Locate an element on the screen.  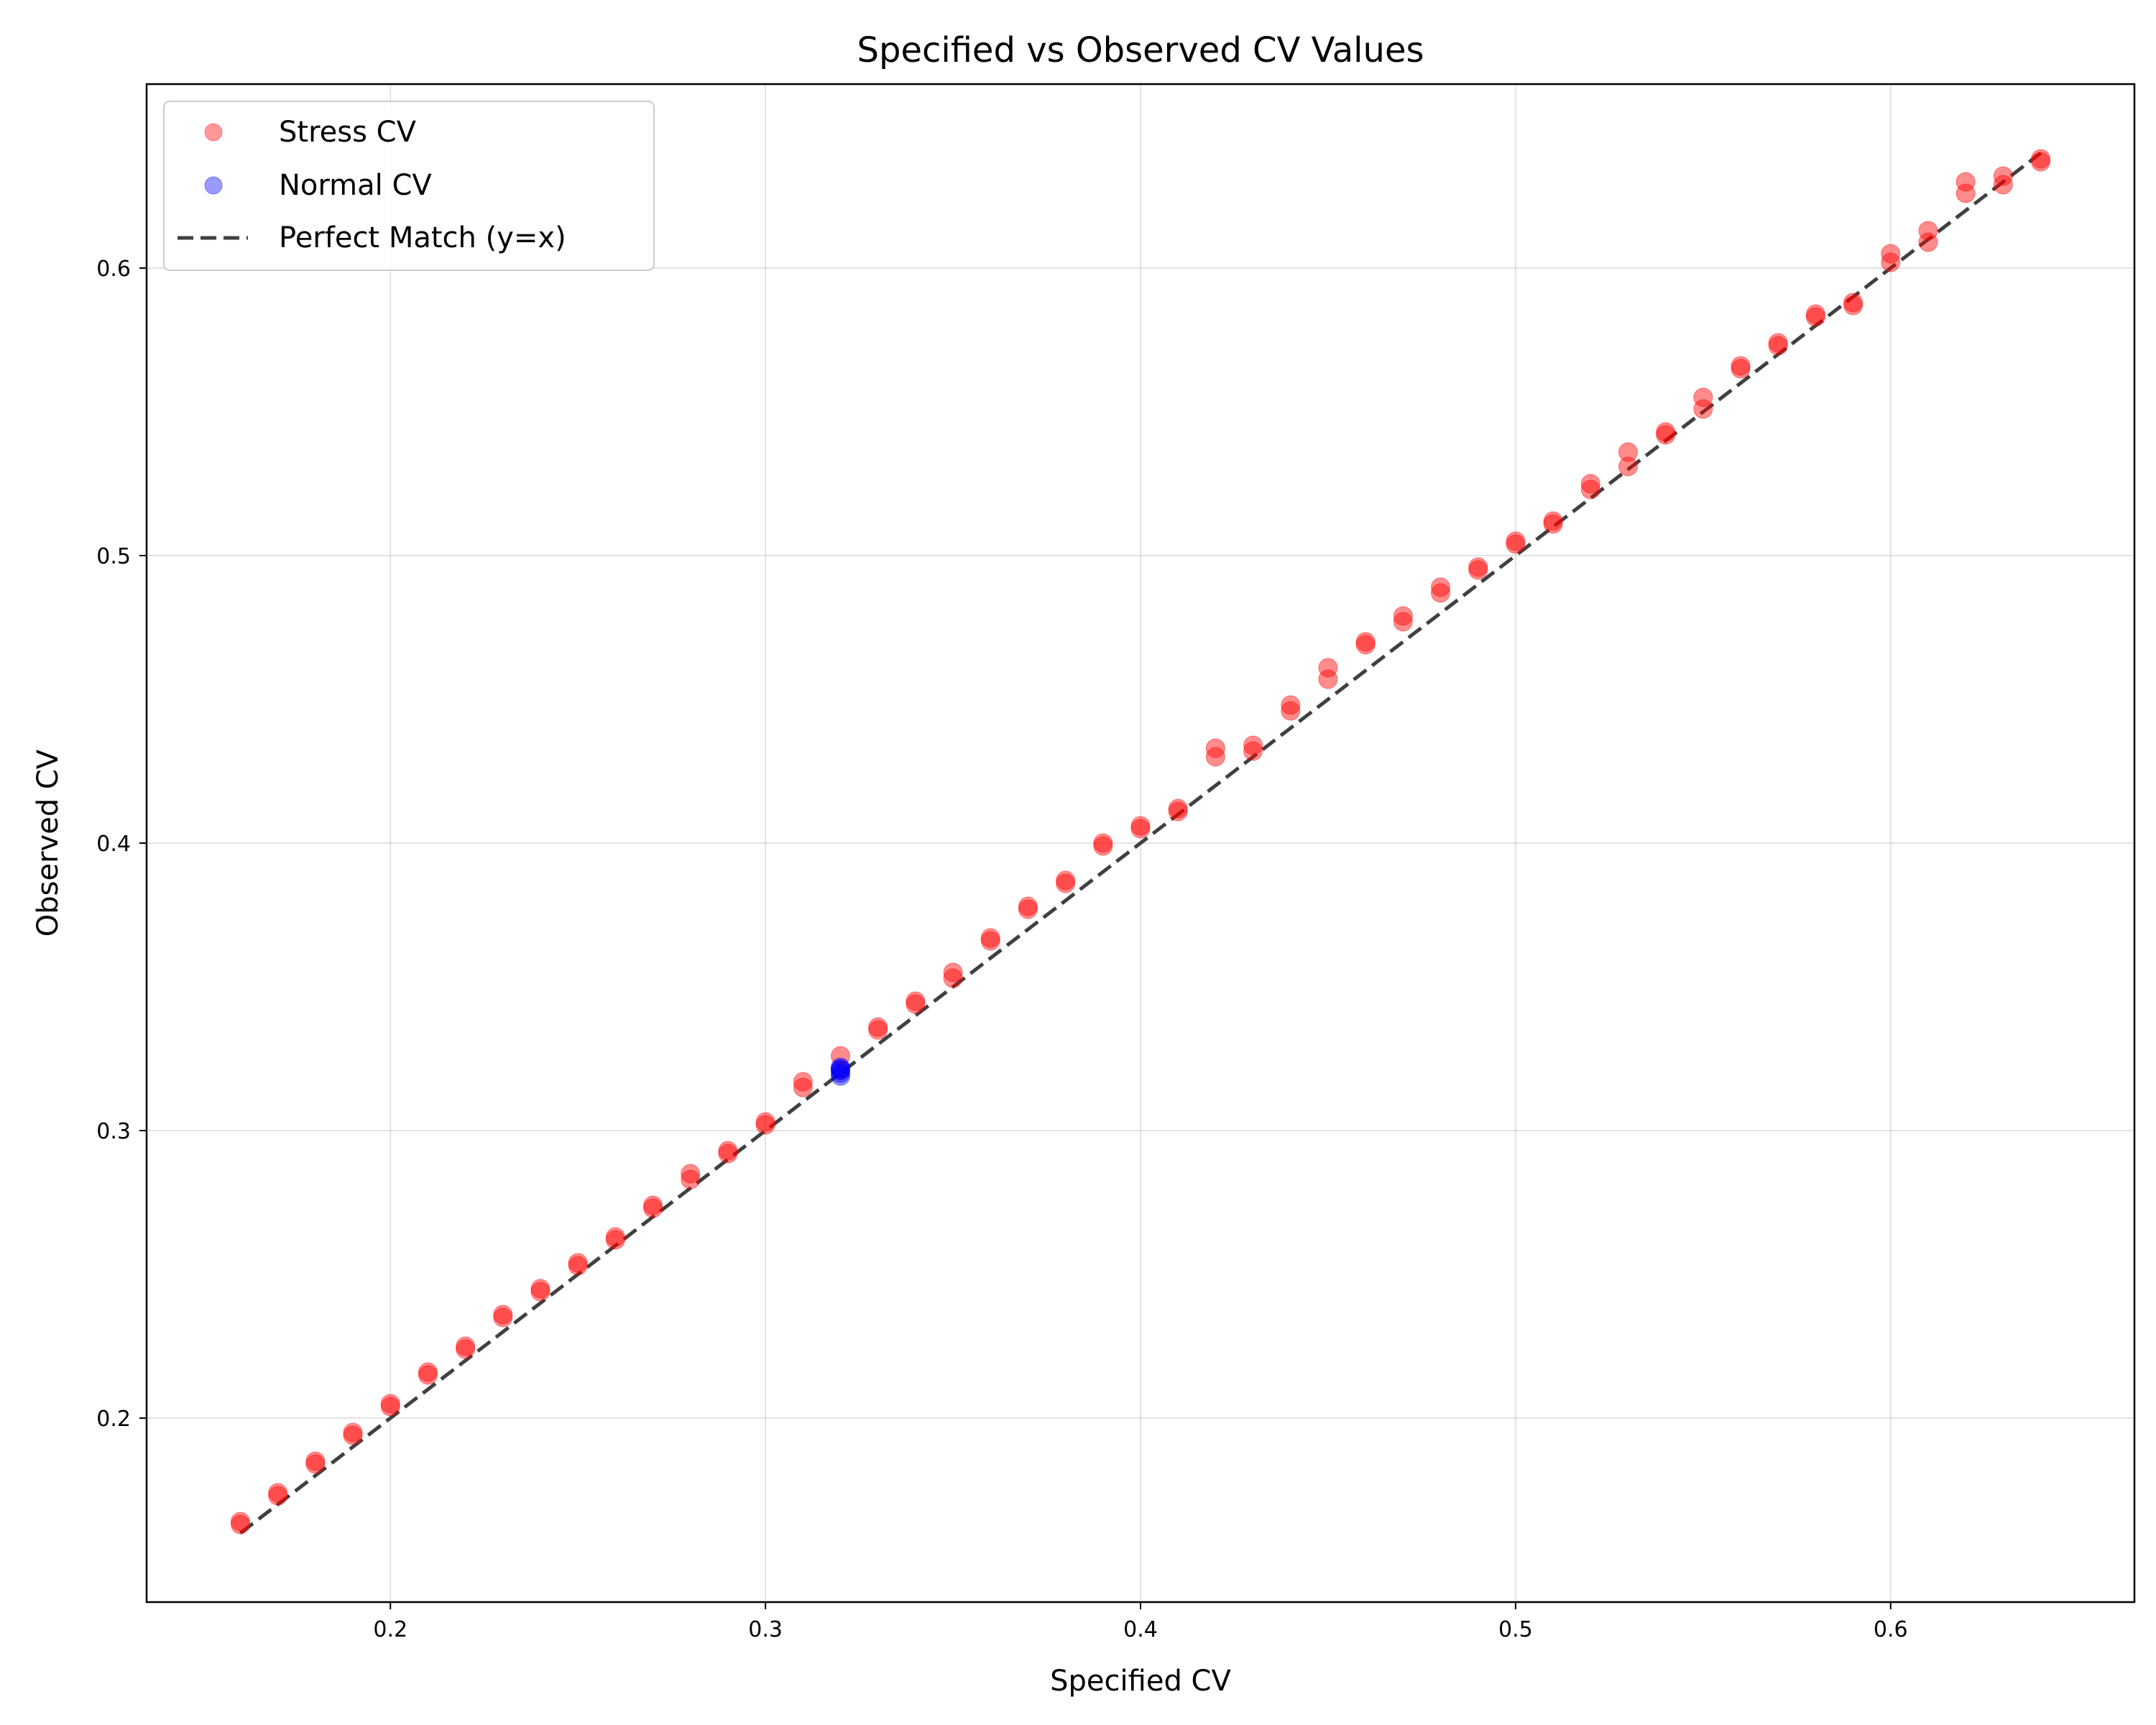
y-tick-label: 0.5 is located at coordinates (113, 556).